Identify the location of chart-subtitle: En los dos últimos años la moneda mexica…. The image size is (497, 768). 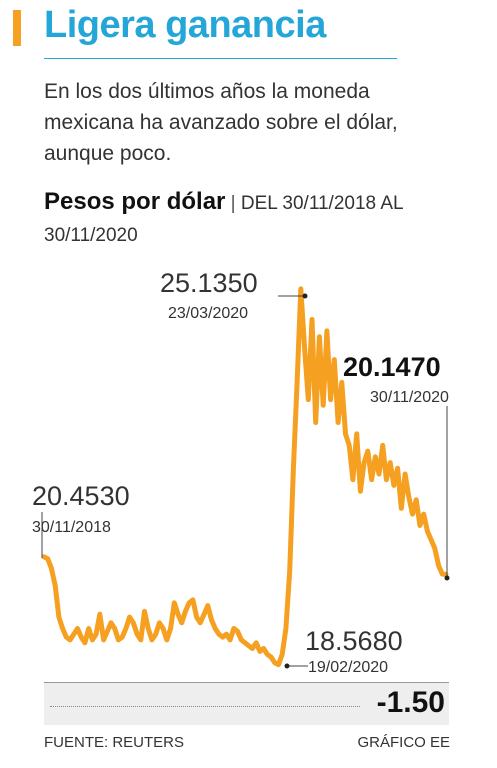
(221, 122).